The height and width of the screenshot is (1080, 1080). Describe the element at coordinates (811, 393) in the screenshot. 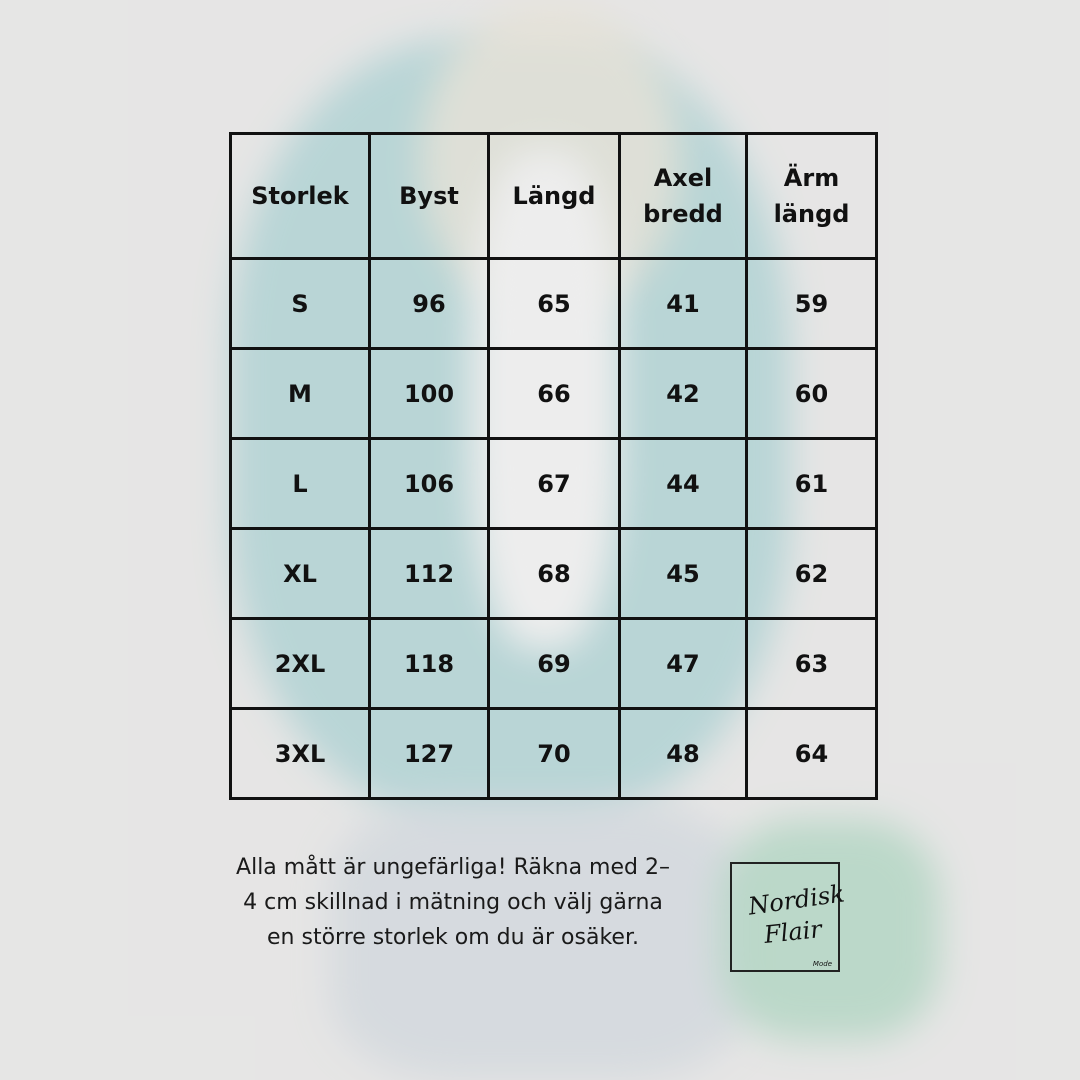

I see `table-cell: 60` at that location.